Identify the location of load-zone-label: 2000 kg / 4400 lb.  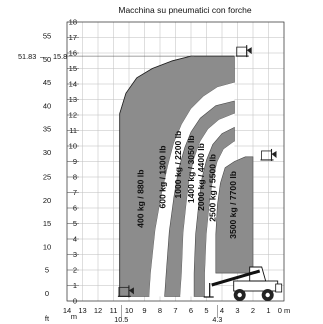
(201, 177).